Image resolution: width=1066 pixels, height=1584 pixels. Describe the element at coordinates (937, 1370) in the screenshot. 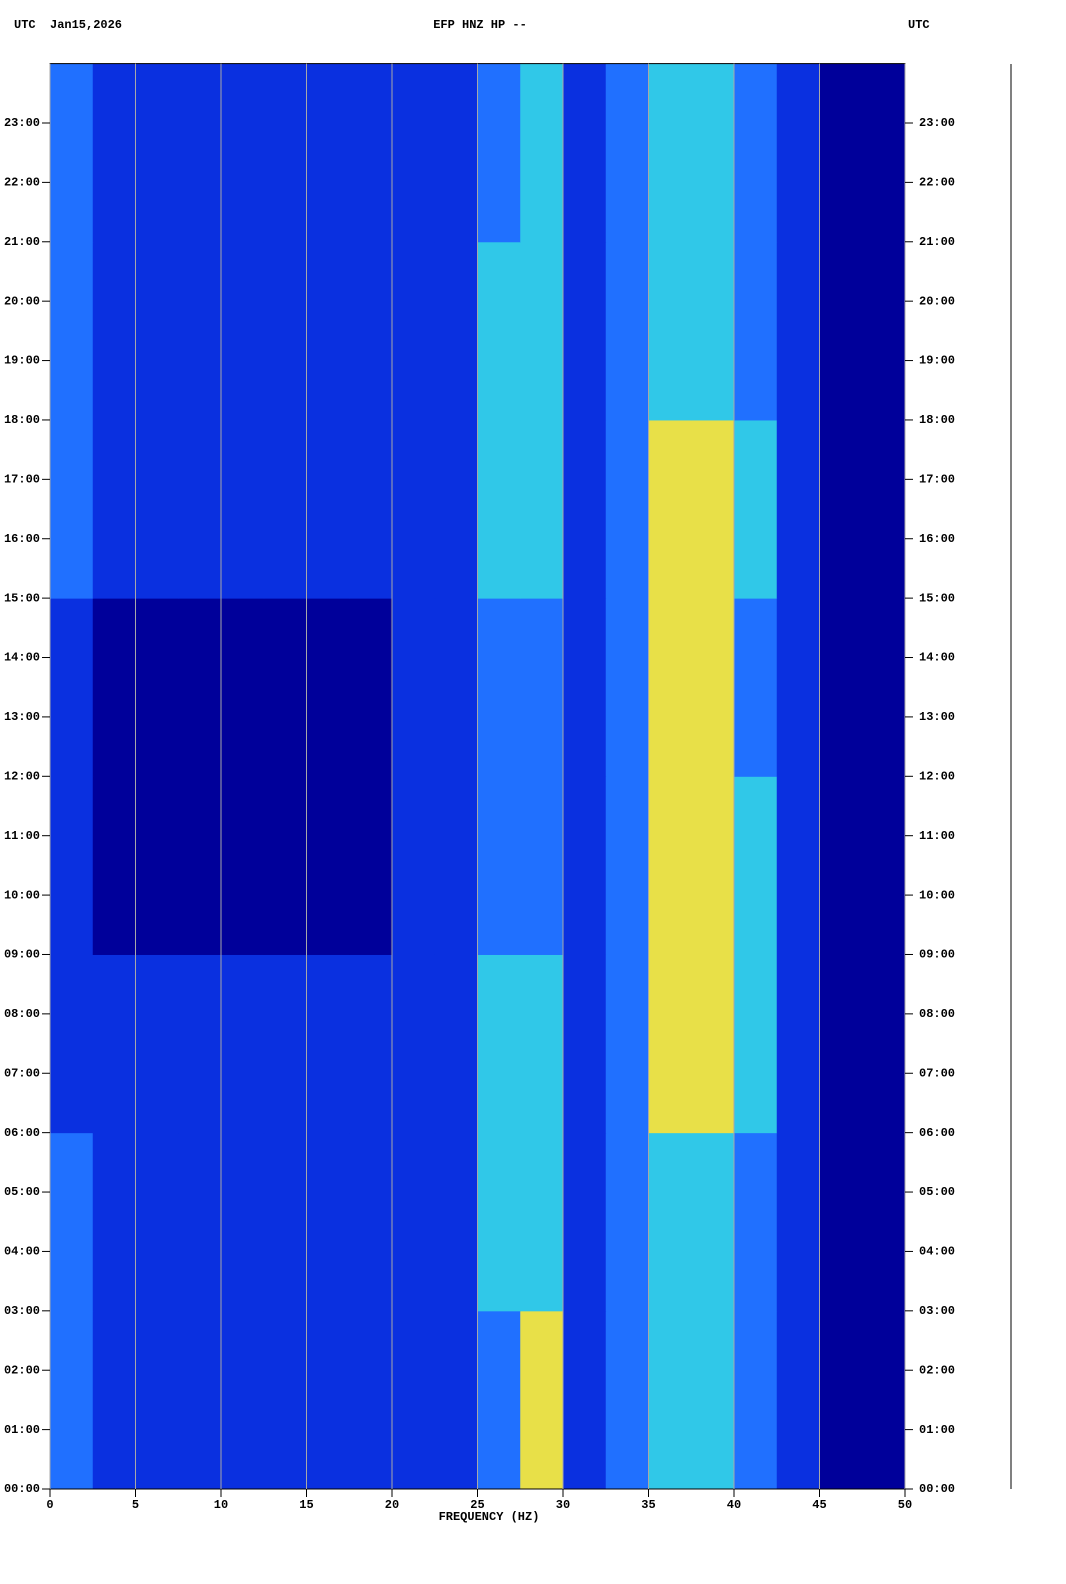

I see `y-tick-label-right: 02:00` at that location.